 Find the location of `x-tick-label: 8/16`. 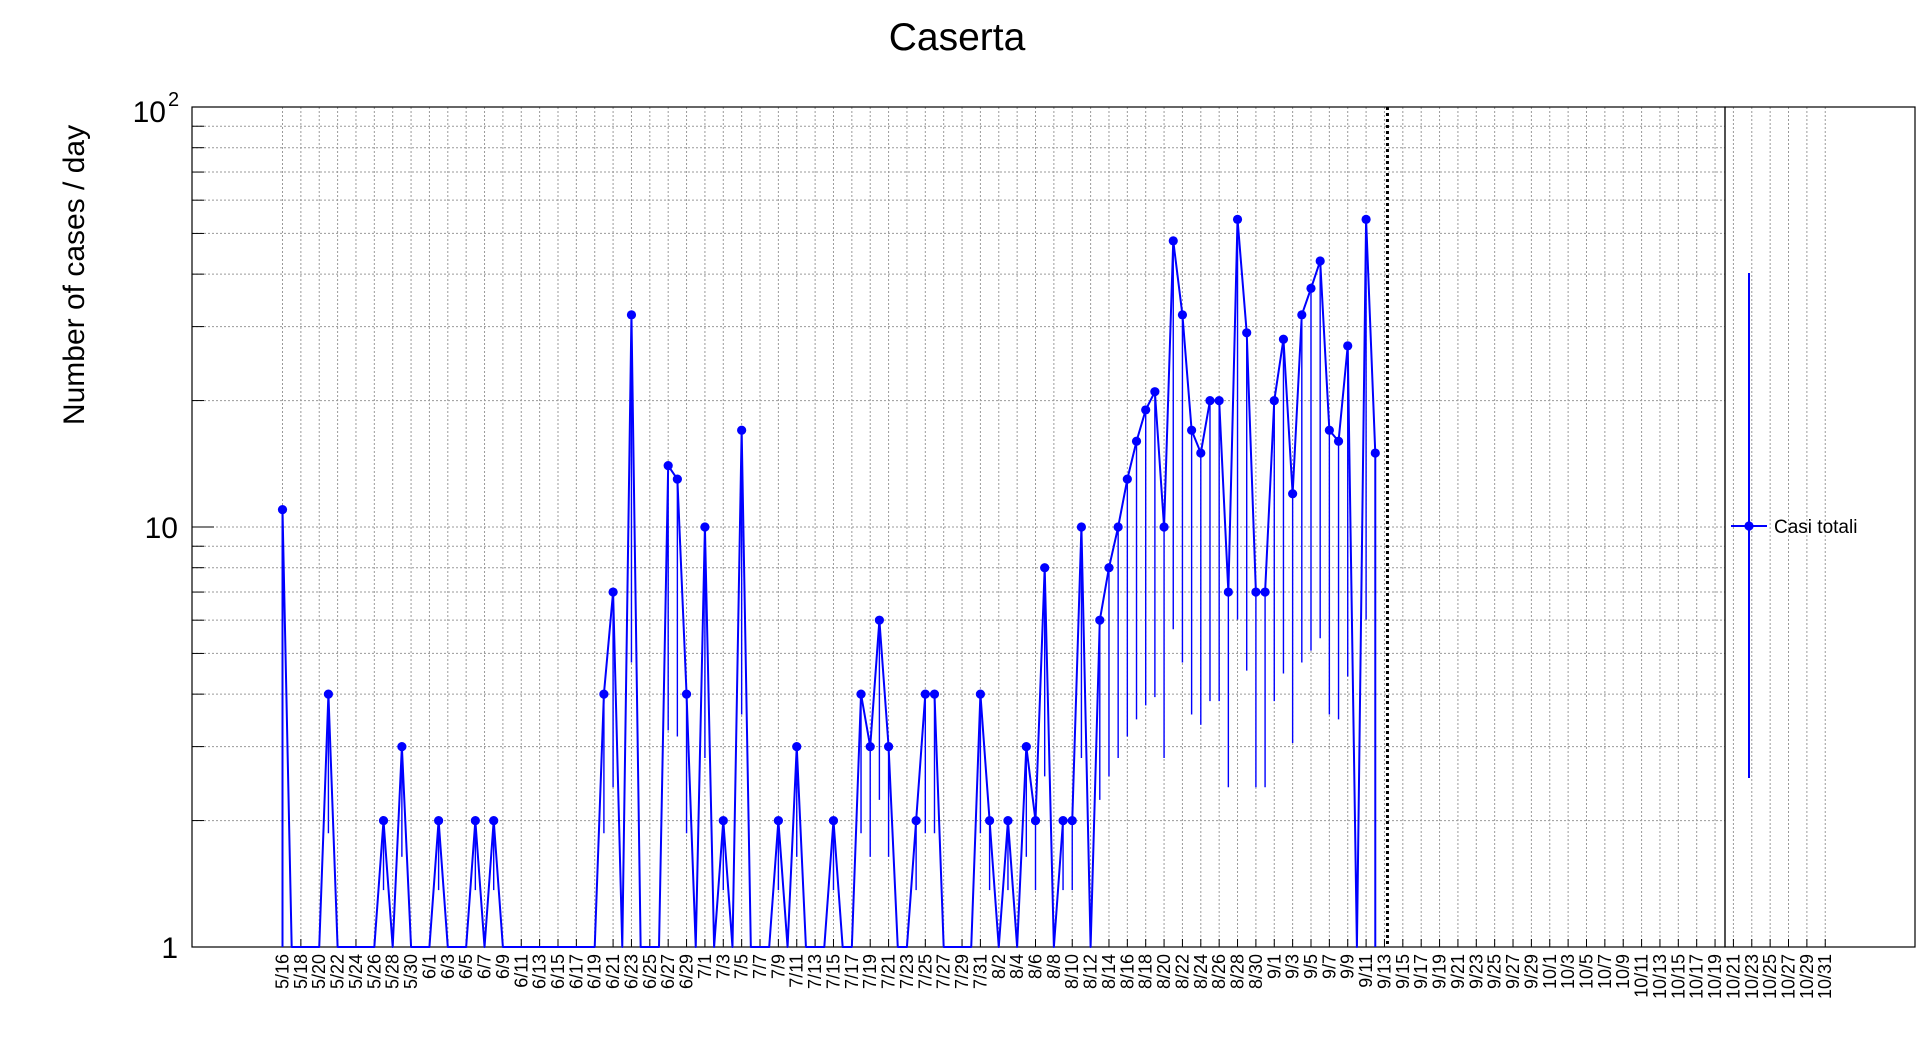

x-tick-label: 8/16 is located at coordinates (1127, 971).